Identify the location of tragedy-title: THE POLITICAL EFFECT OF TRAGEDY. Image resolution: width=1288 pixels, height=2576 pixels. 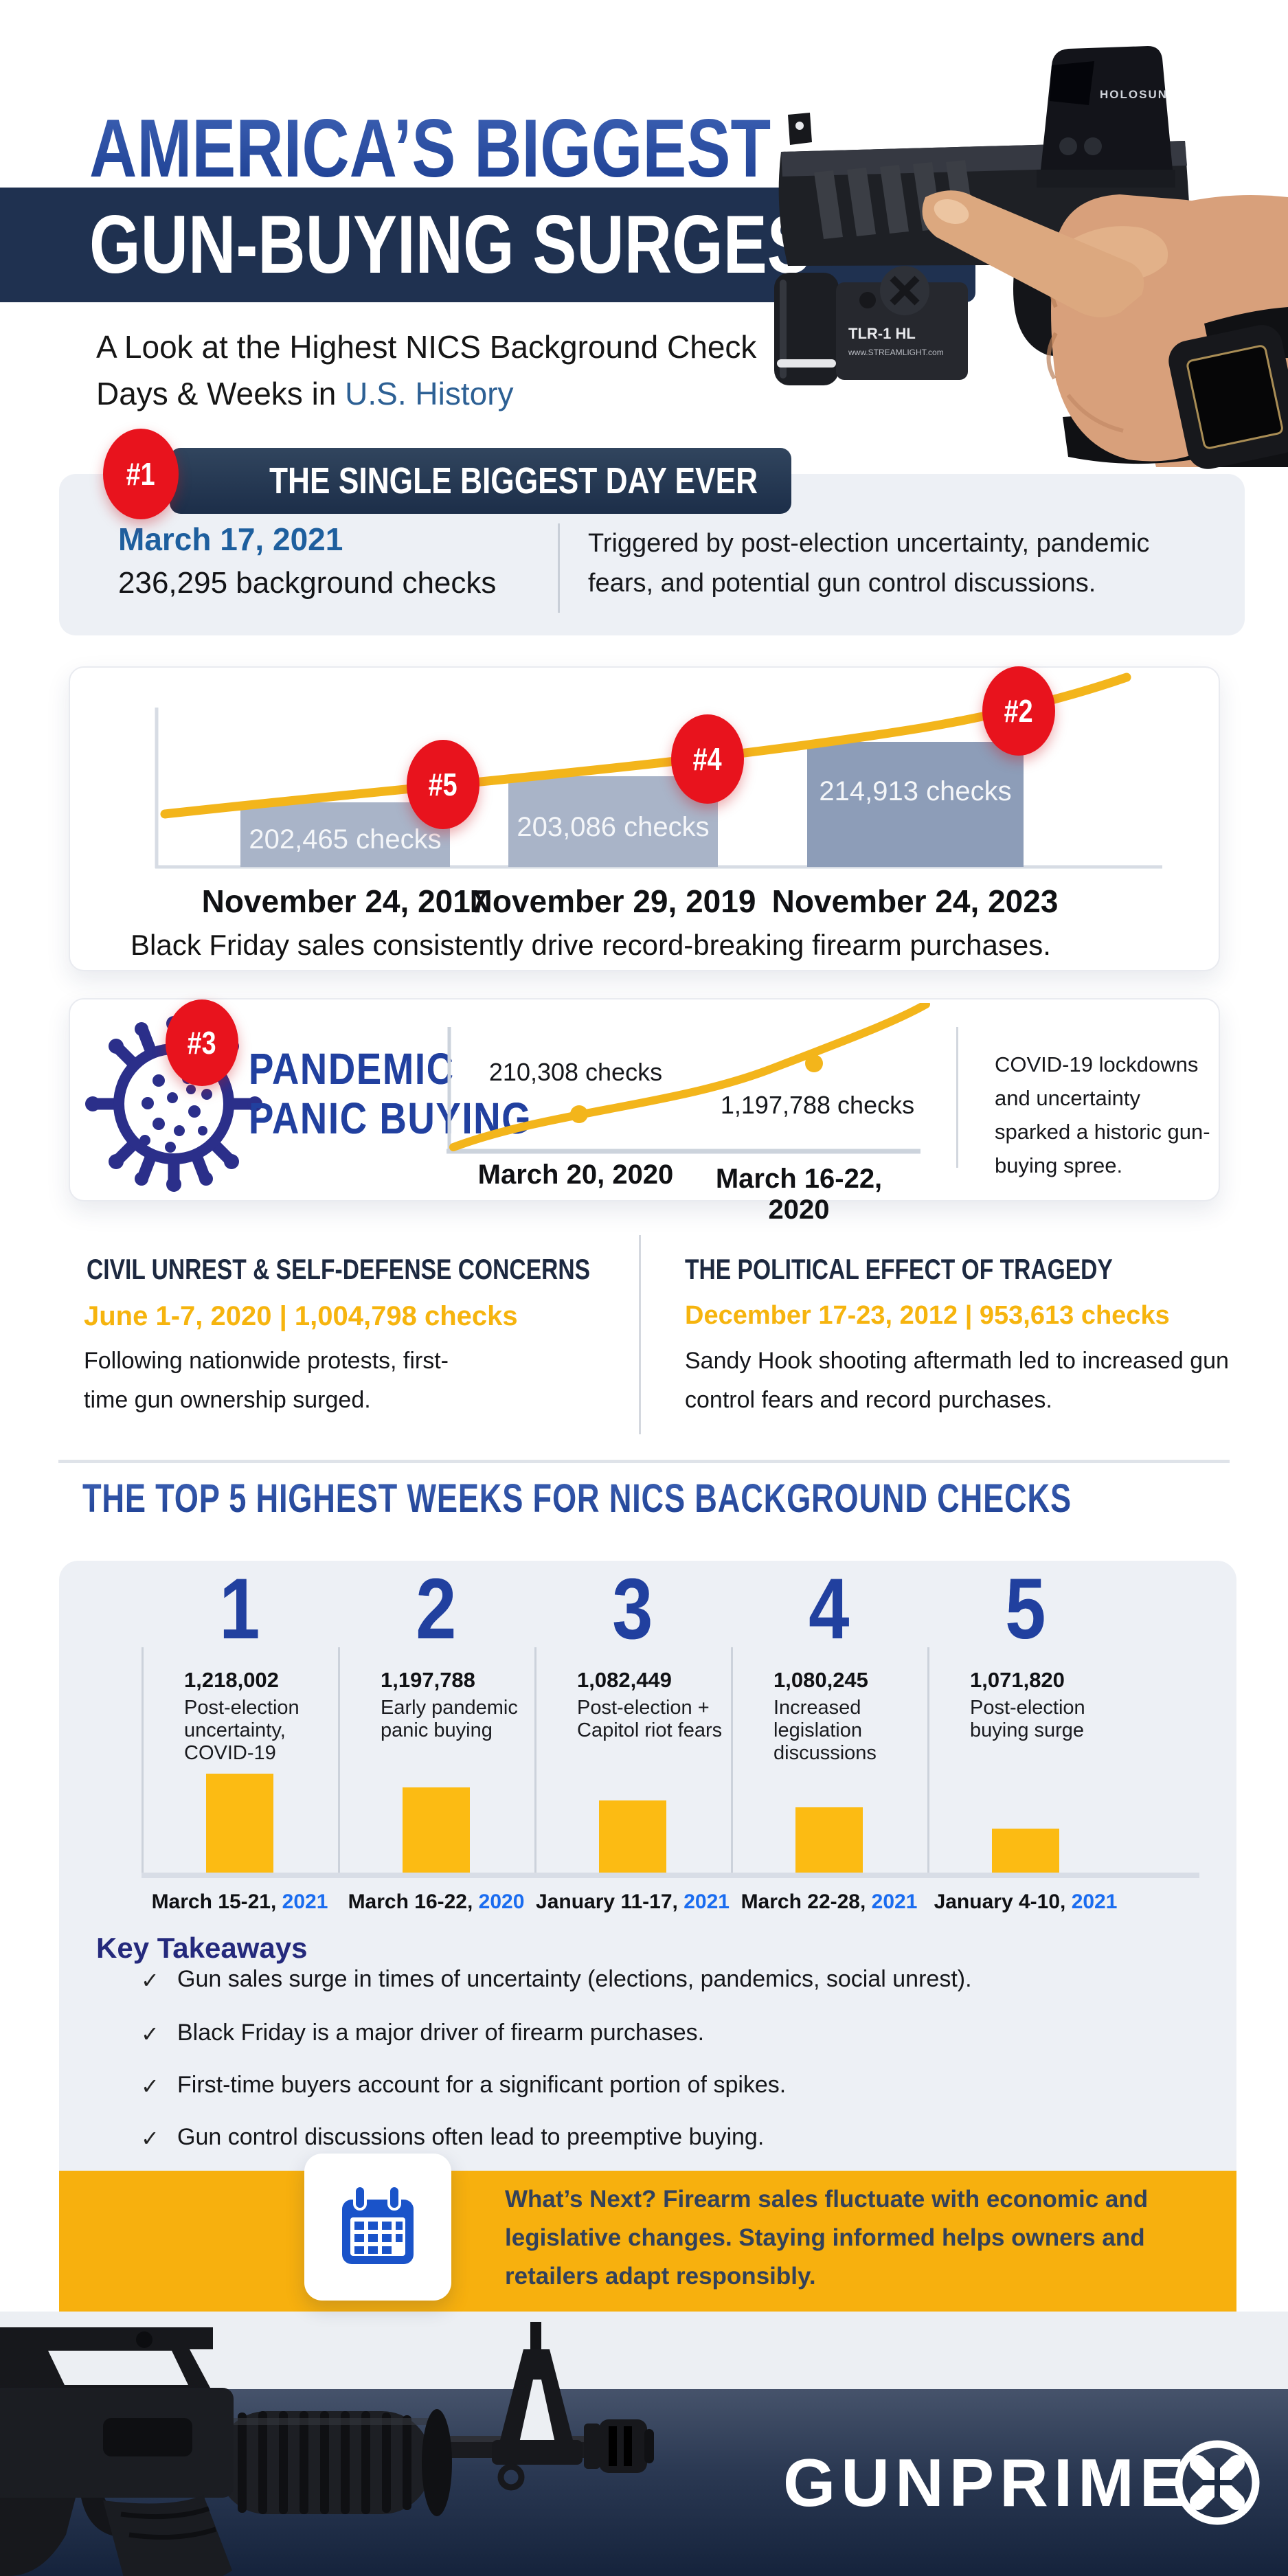
(899, 1269).